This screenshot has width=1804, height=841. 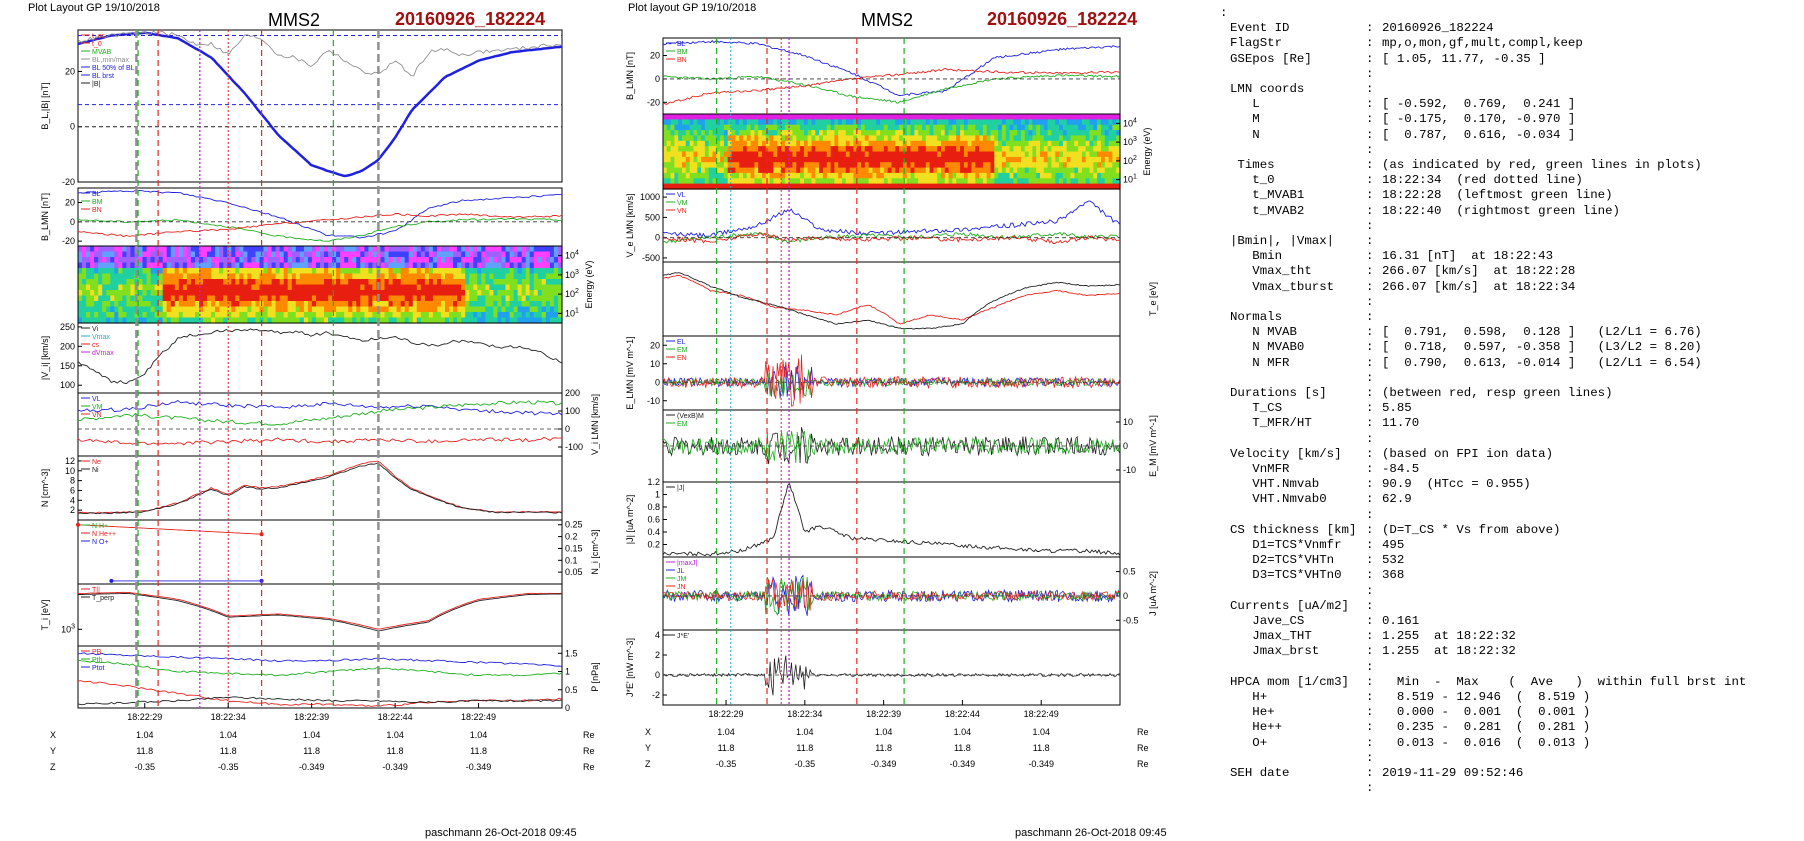 I want to click on x-tick-label: 18:22:49, so click(x=1041, y=714).